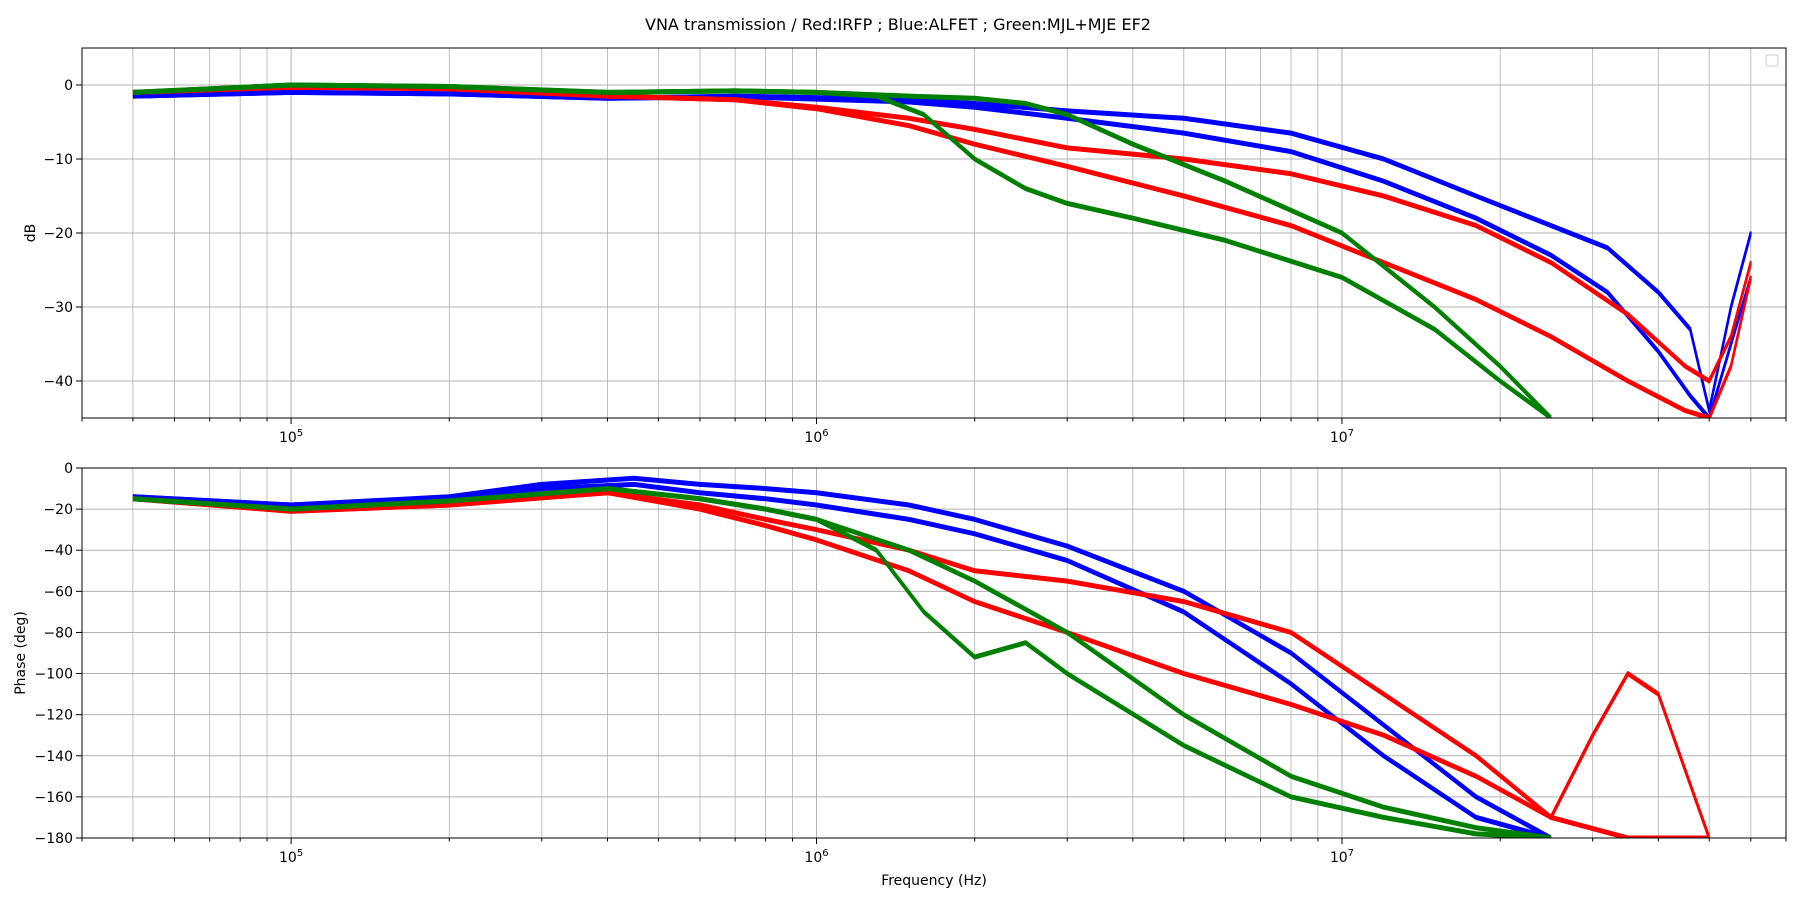 Image resolution: width=1800 pixels, height=900 pixels. Describe the element at coordinates (58, 160) in the screenshot. I see `y-tick-label: −10` at that location.